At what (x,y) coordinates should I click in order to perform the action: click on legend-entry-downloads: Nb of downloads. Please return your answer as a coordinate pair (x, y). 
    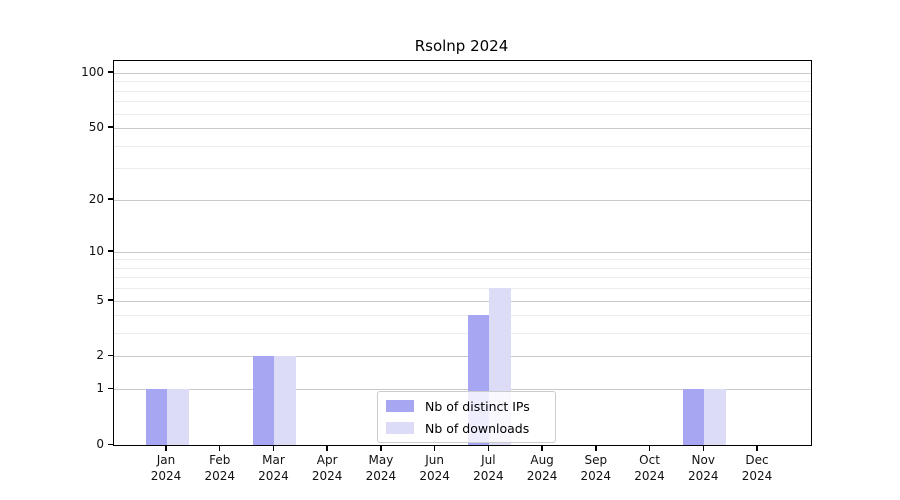
    Looking at the image, I should click on (466, 428).